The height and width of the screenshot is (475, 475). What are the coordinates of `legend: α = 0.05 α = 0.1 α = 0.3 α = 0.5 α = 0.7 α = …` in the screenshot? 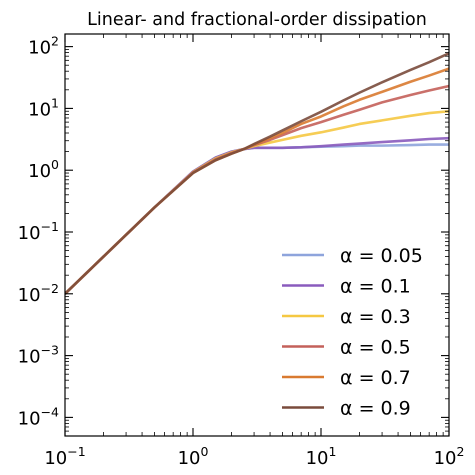 It's located at (352, 332).